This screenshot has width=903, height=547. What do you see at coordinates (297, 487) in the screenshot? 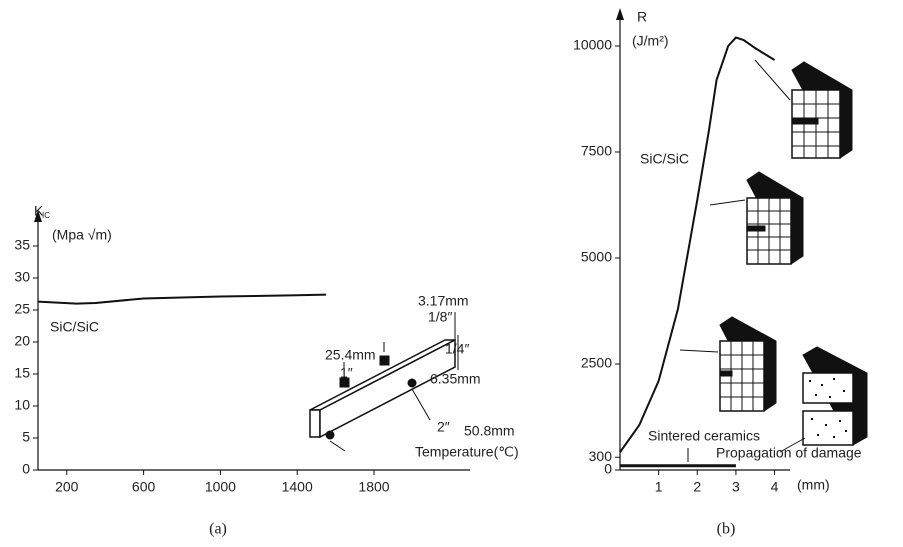
I see `x-tick-label: 1400` at bounding box center [297, 487].